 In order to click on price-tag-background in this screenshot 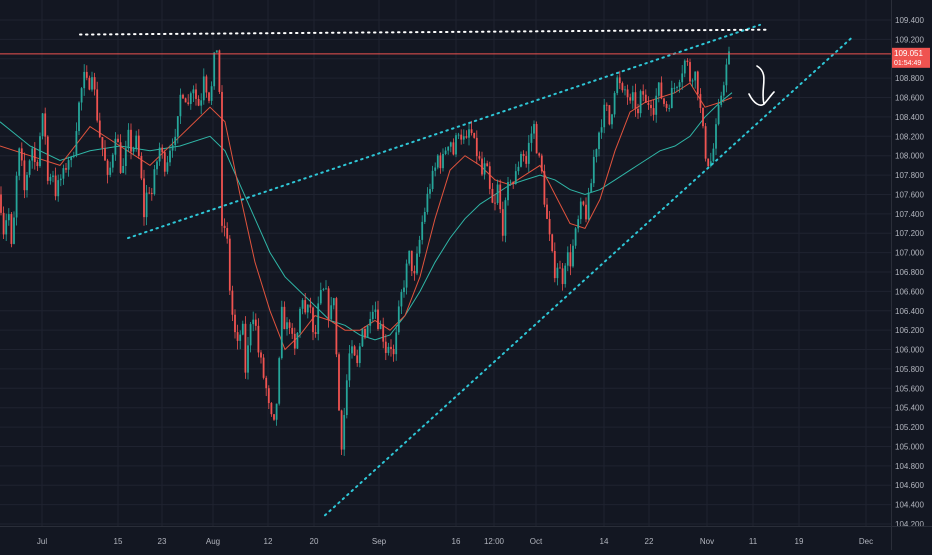, I will do `click(911, 57)`.